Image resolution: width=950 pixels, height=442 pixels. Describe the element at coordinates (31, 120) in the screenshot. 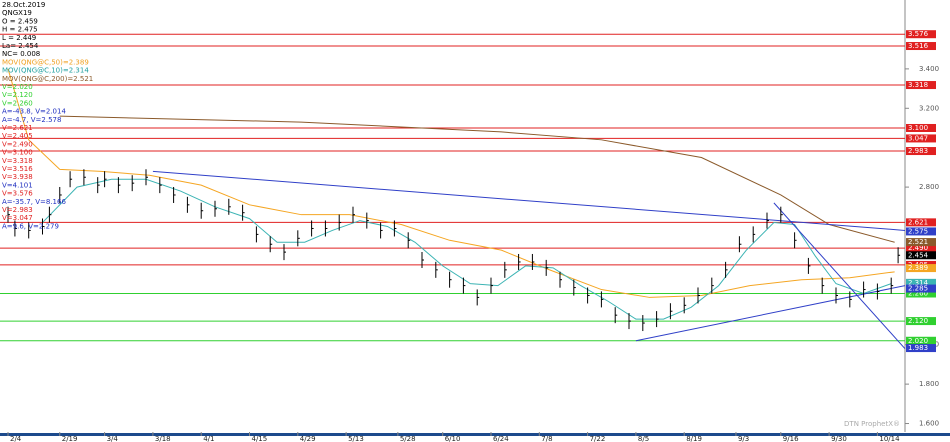

I see `info-line: A=-4.7, V=2.578` at that location.